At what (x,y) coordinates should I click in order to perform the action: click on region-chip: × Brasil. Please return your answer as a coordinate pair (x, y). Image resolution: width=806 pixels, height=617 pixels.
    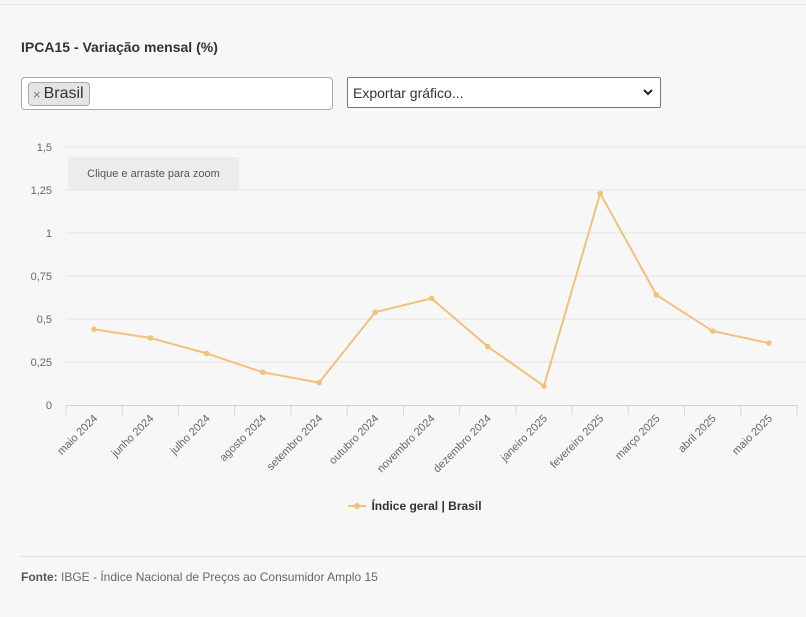
    Looking at the image, I should click on (59, 94).